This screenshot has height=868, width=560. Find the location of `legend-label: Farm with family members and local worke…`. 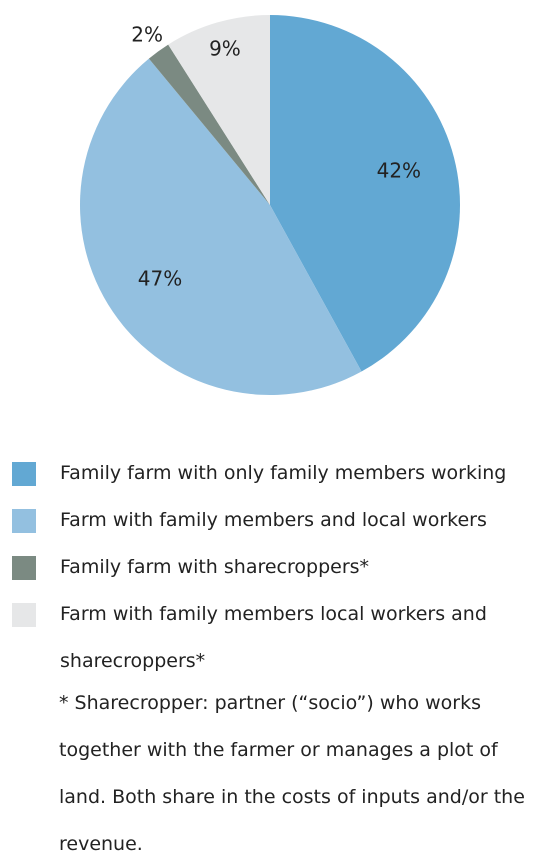

legend-label: Farm with family members and local worke… is located at coordinates (273, 520).